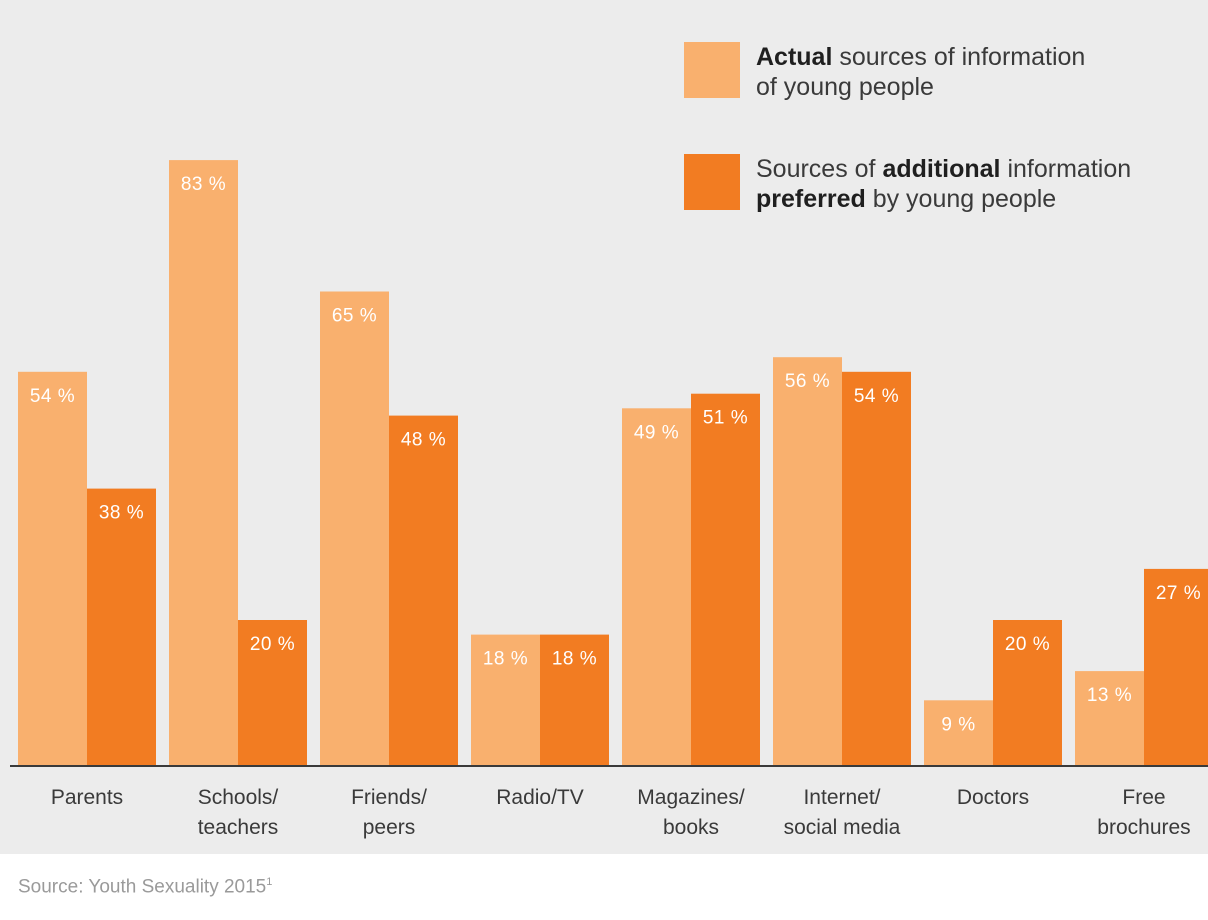 Image resolution: width=1208 pixels, height=920 pixels. Describe the element at coordinates (574, 659) in the screenshot. I see `data-label-preferred-3: 18 %` at that location.